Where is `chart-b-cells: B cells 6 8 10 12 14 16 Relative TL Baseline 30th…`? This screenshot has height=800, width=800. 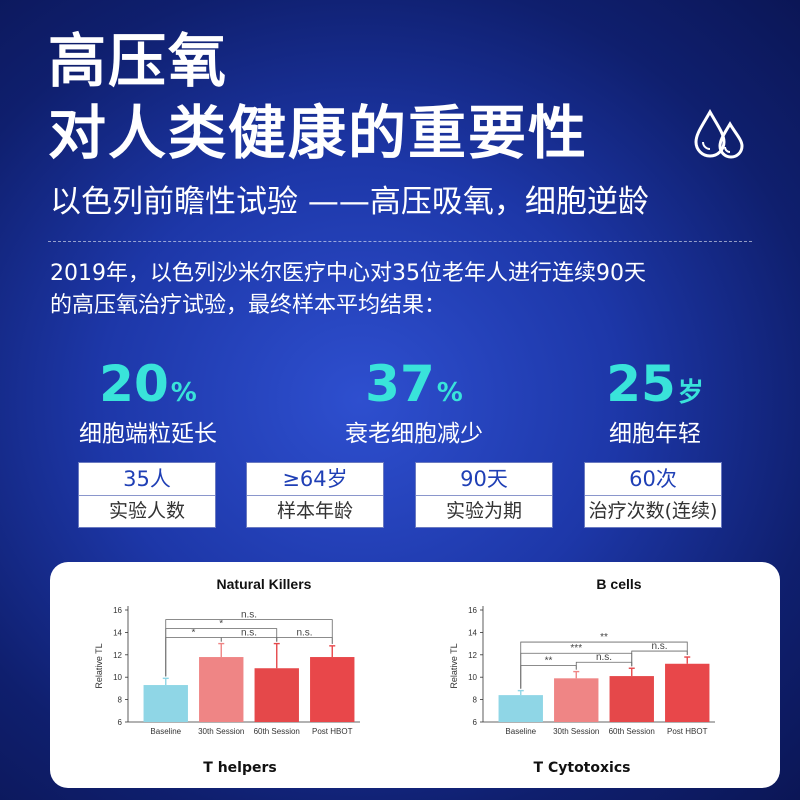
chart-b-cells: B cells 6 8 10 12 14 16 Relative TL Baseline 30th… is located at coordinates (585, 660).